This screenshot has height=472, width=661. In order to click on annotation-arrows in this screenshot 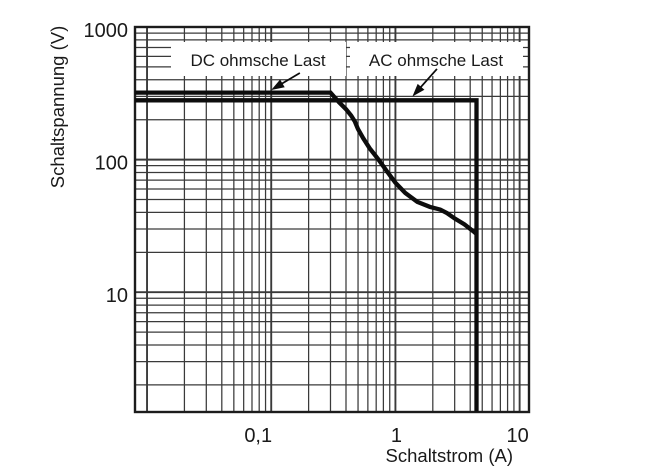, I will do `click(354, 82)`.